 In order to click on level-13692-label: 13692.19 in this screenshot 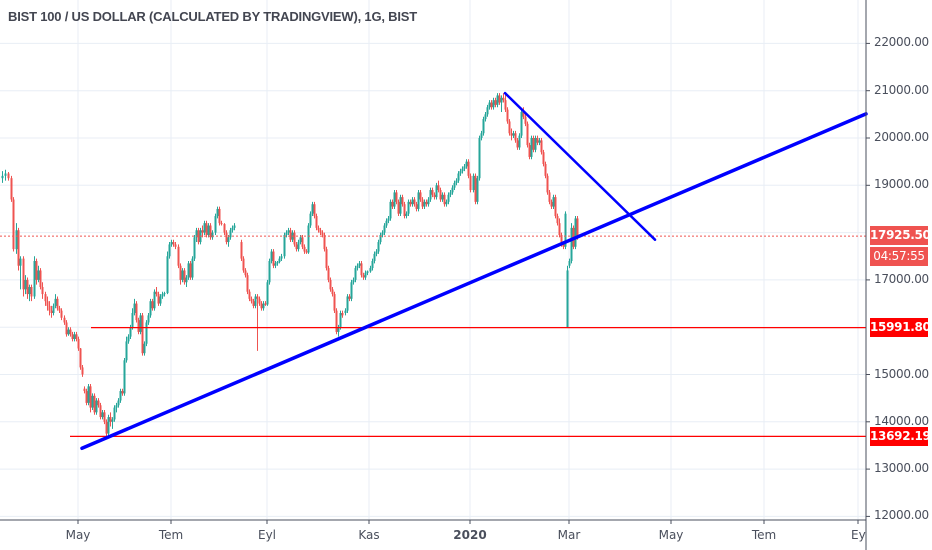, I will do `click(900, 436)`.